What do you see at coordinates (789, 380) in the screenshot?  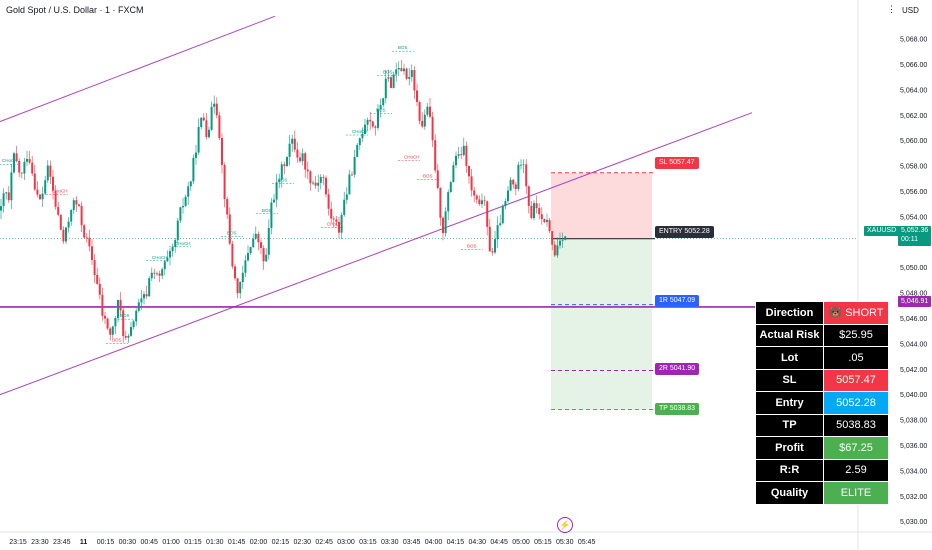 I see `info-key: SL` at bounding box center [789, 380].